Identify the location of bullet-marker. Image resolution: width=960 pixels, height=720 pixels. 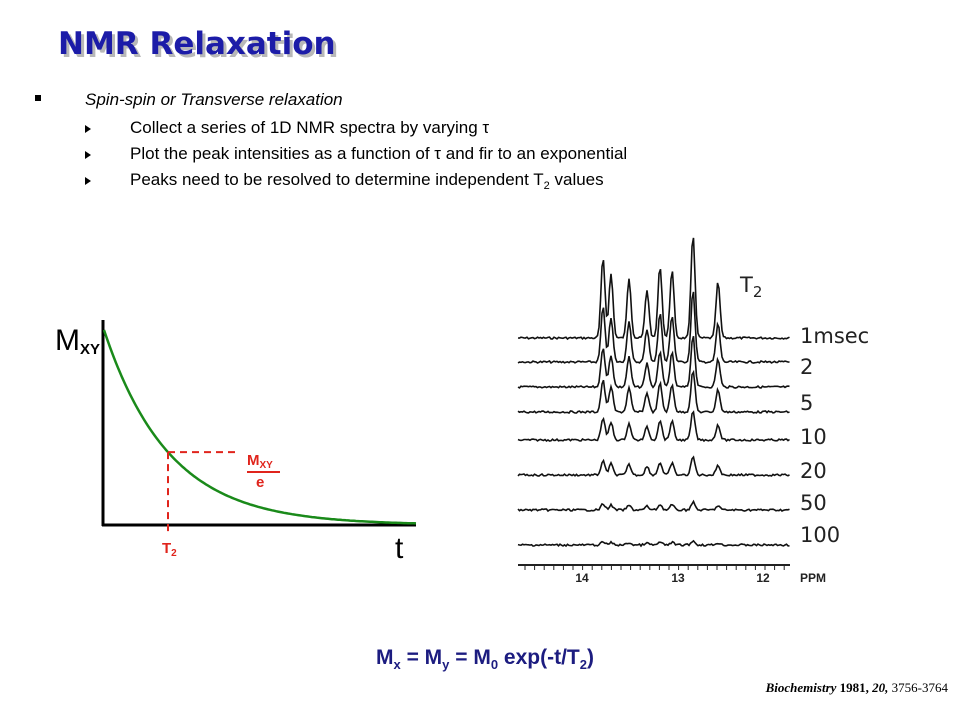
(38, 98).